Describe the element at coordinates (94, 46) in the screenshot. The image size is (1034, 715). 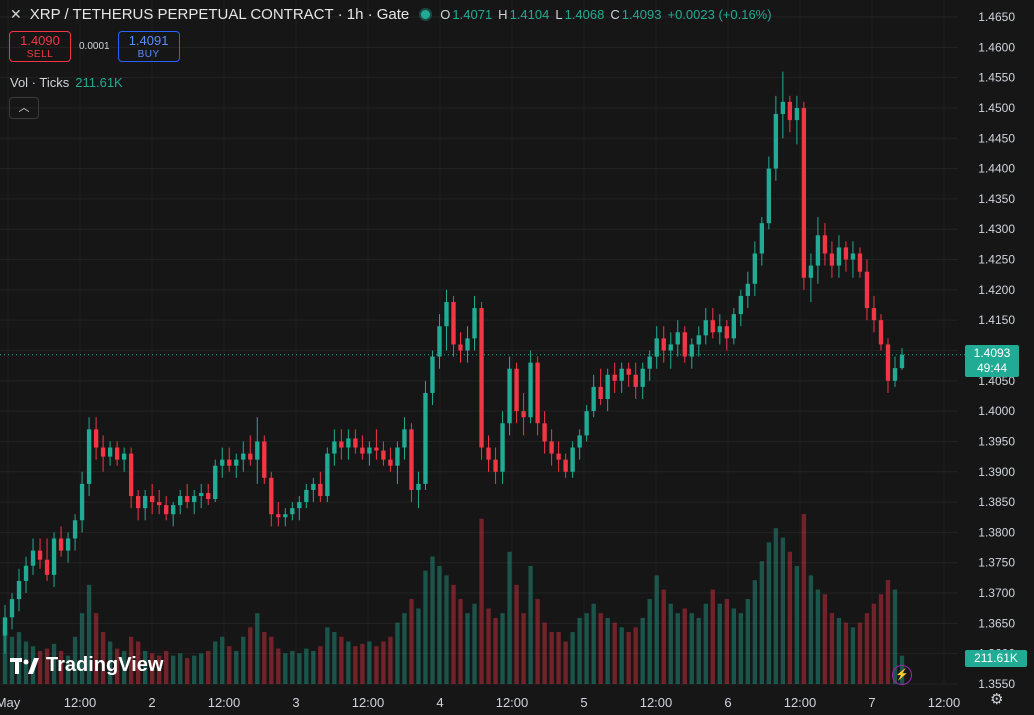
I see `spread-value: 0.0001` at that location.